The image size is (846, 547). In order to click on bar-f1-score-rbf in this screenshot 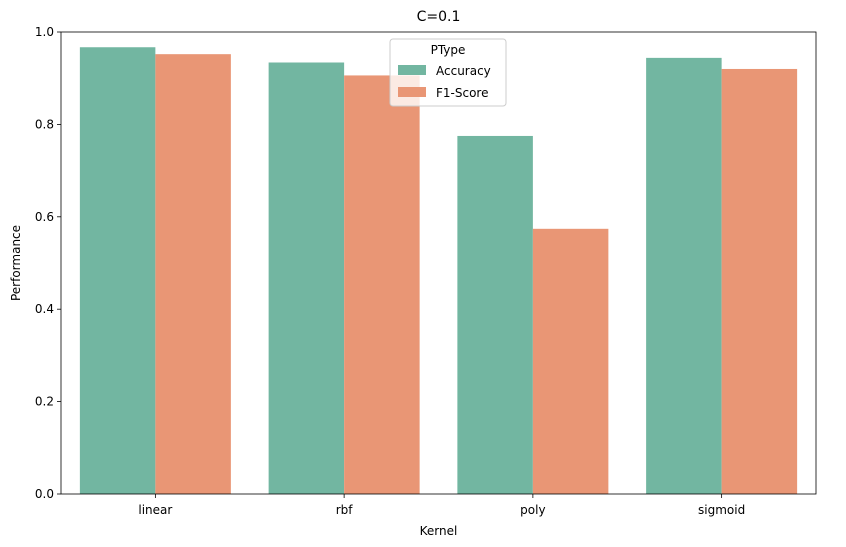, I will do `click(382, 284)`.